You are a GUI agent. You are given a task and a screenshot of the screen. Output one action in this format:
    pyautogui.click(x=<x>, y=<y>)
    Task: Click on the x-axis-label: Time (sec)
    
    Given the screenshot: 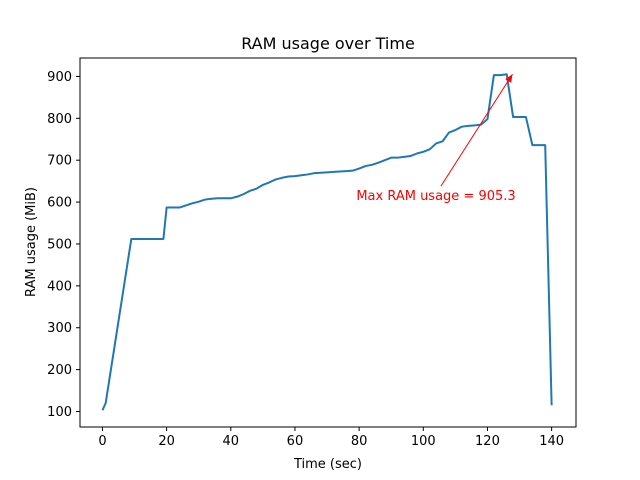 What is the action you would take?
    pyautogui.click(x=327, y=464)
    